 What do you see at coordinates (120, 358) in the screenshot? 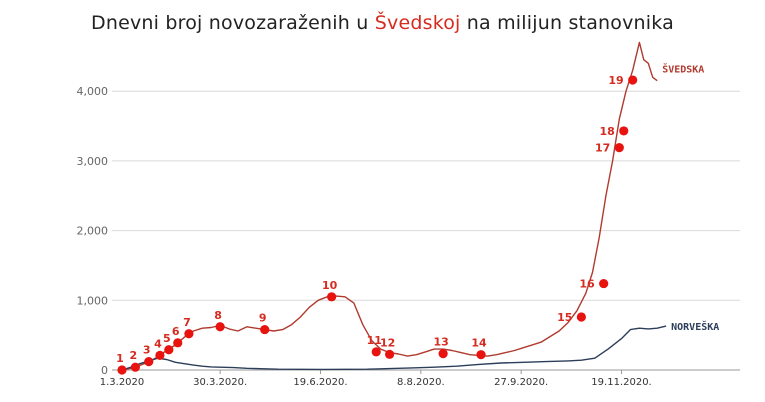
I see `event-marker-label: 1` at bounding box center [120, 358].